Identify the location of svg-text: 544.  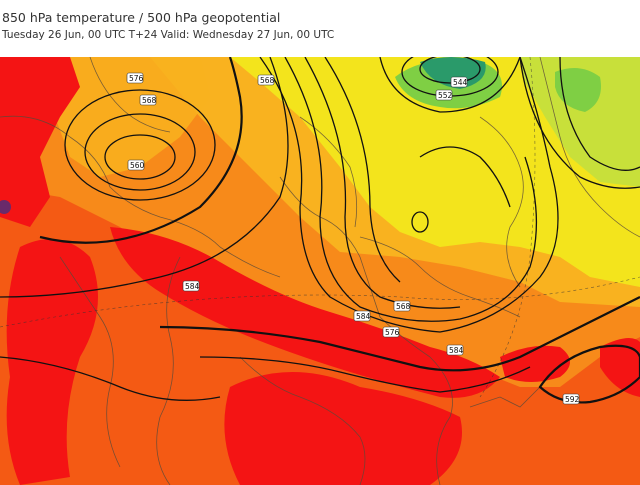
(460, 82).